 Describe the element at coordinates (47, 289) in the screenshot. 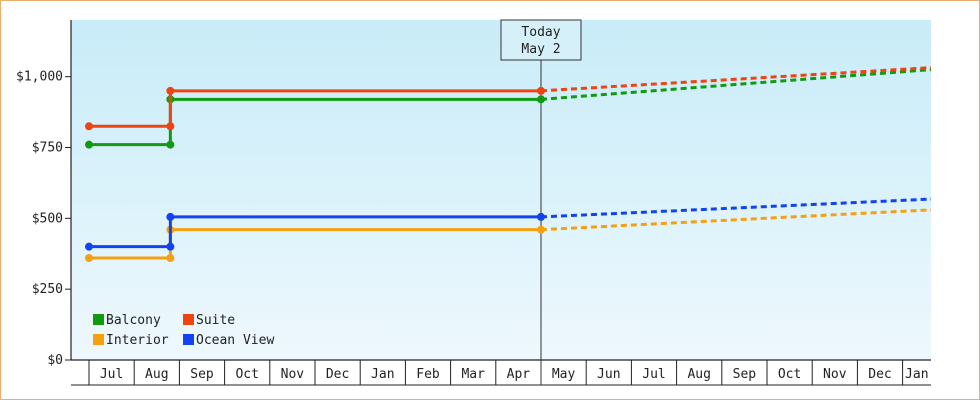

I see `y-tick-label: $250` at that location.